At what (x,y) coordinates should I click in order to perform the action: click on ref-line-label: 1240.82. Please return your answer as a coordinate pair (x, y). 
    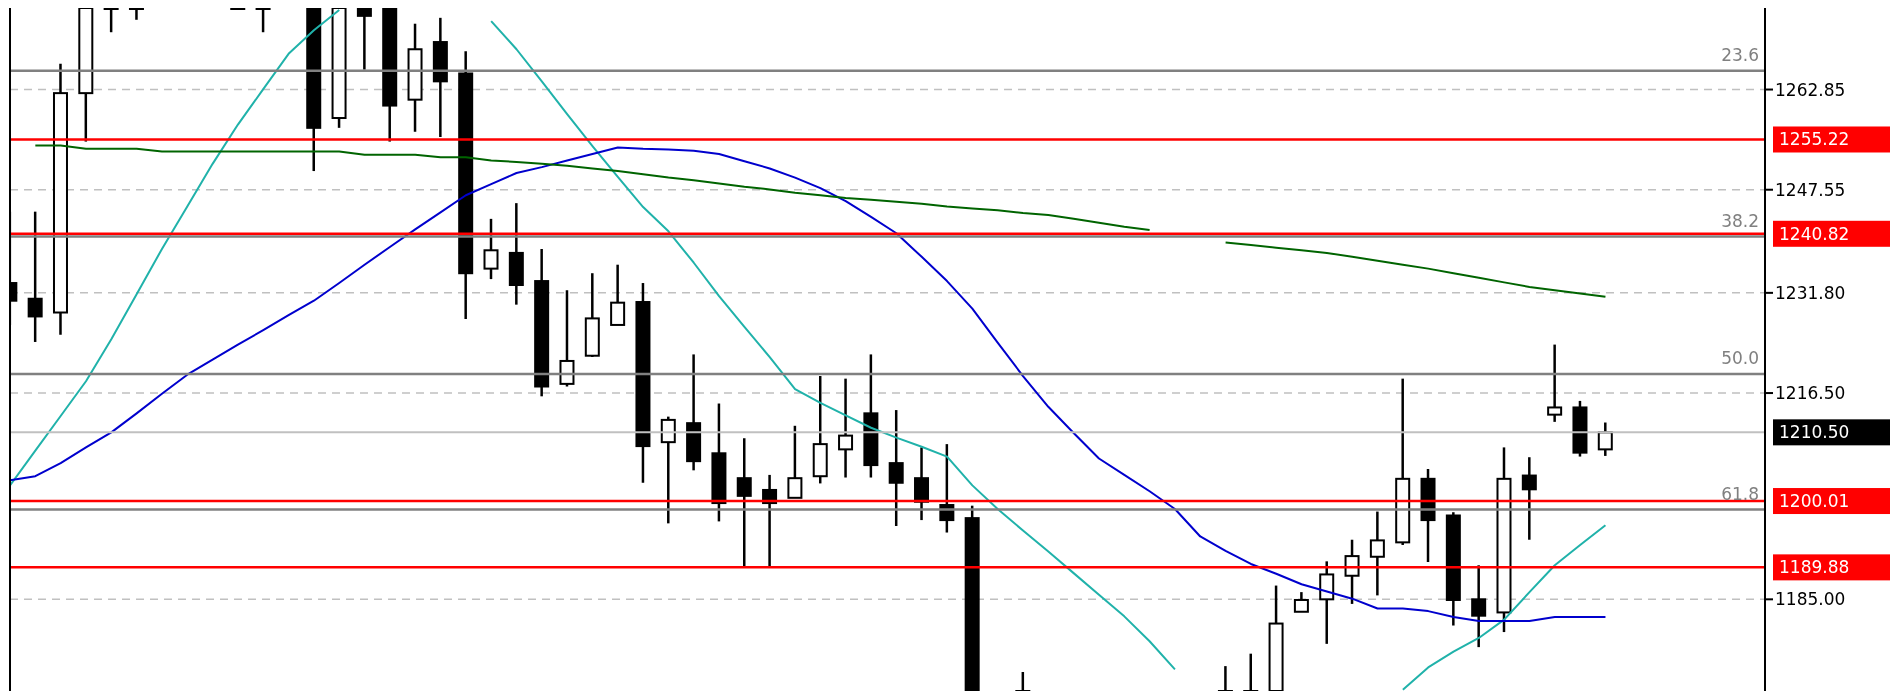
    Looking at the image, I should click on (1814, 233).